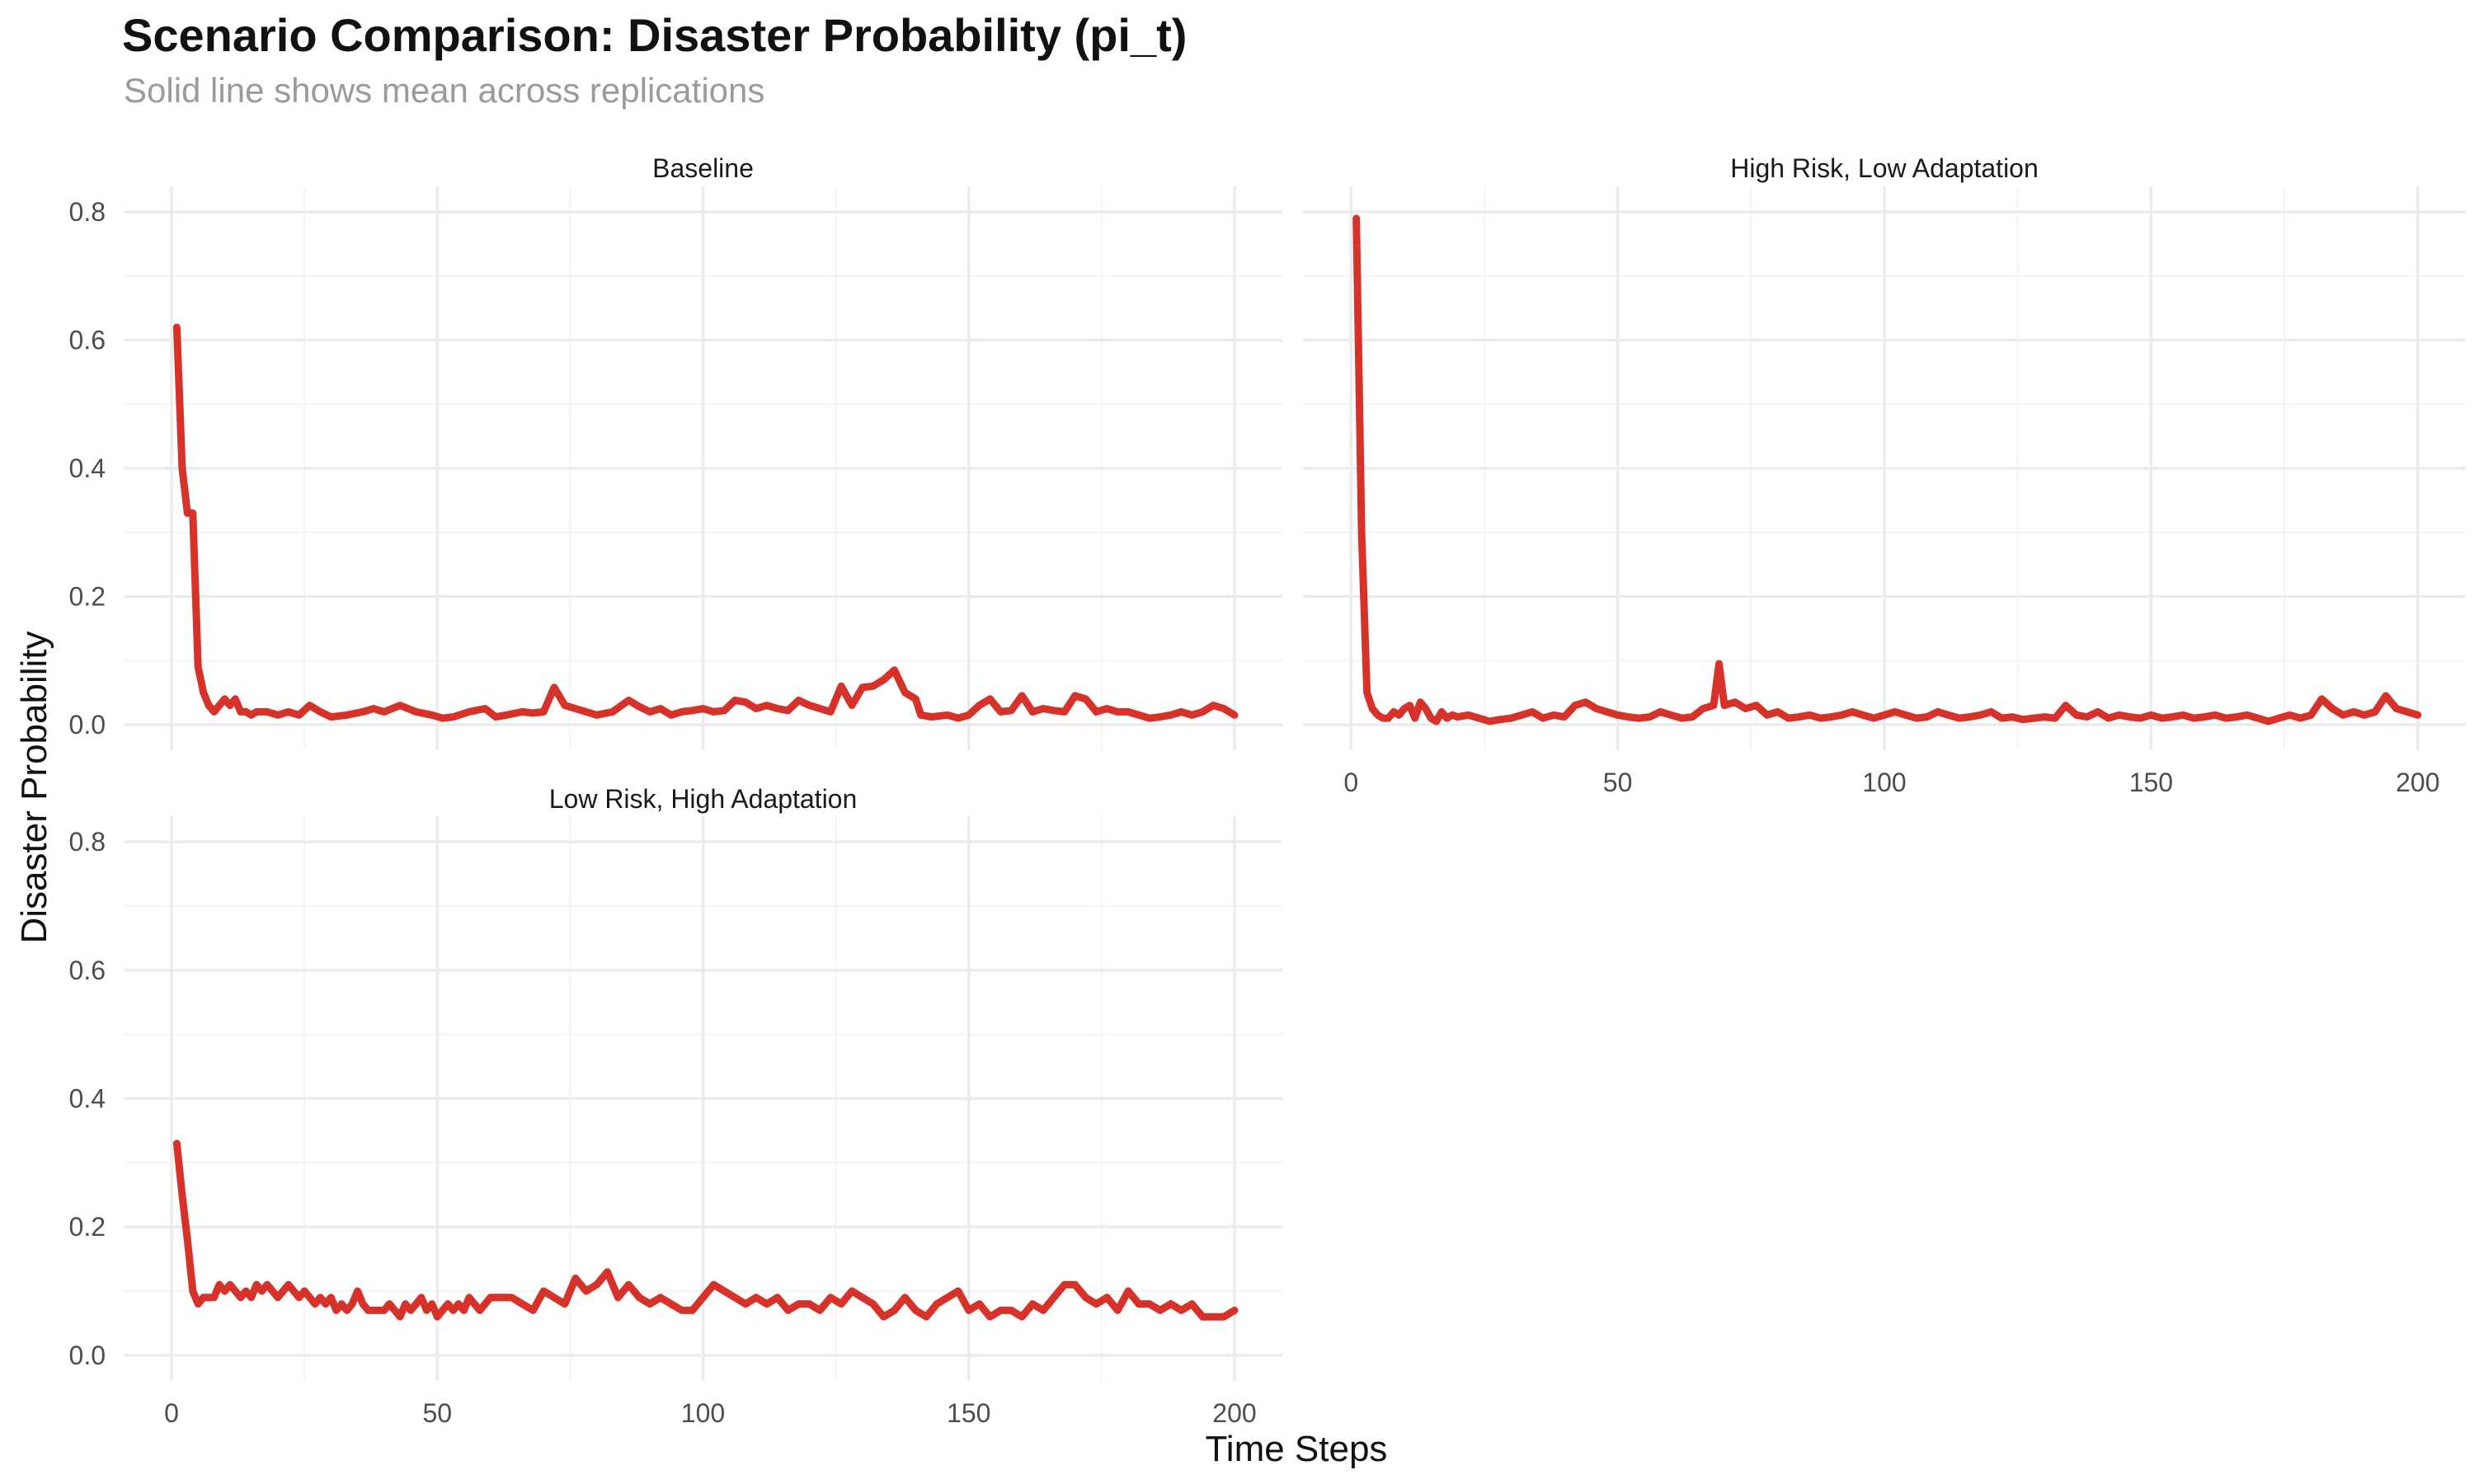  Describe the element at coordinates (703, 799) in the screenshot. I see `facet-strip-label: Low Risk, High Adaptation` at that location.